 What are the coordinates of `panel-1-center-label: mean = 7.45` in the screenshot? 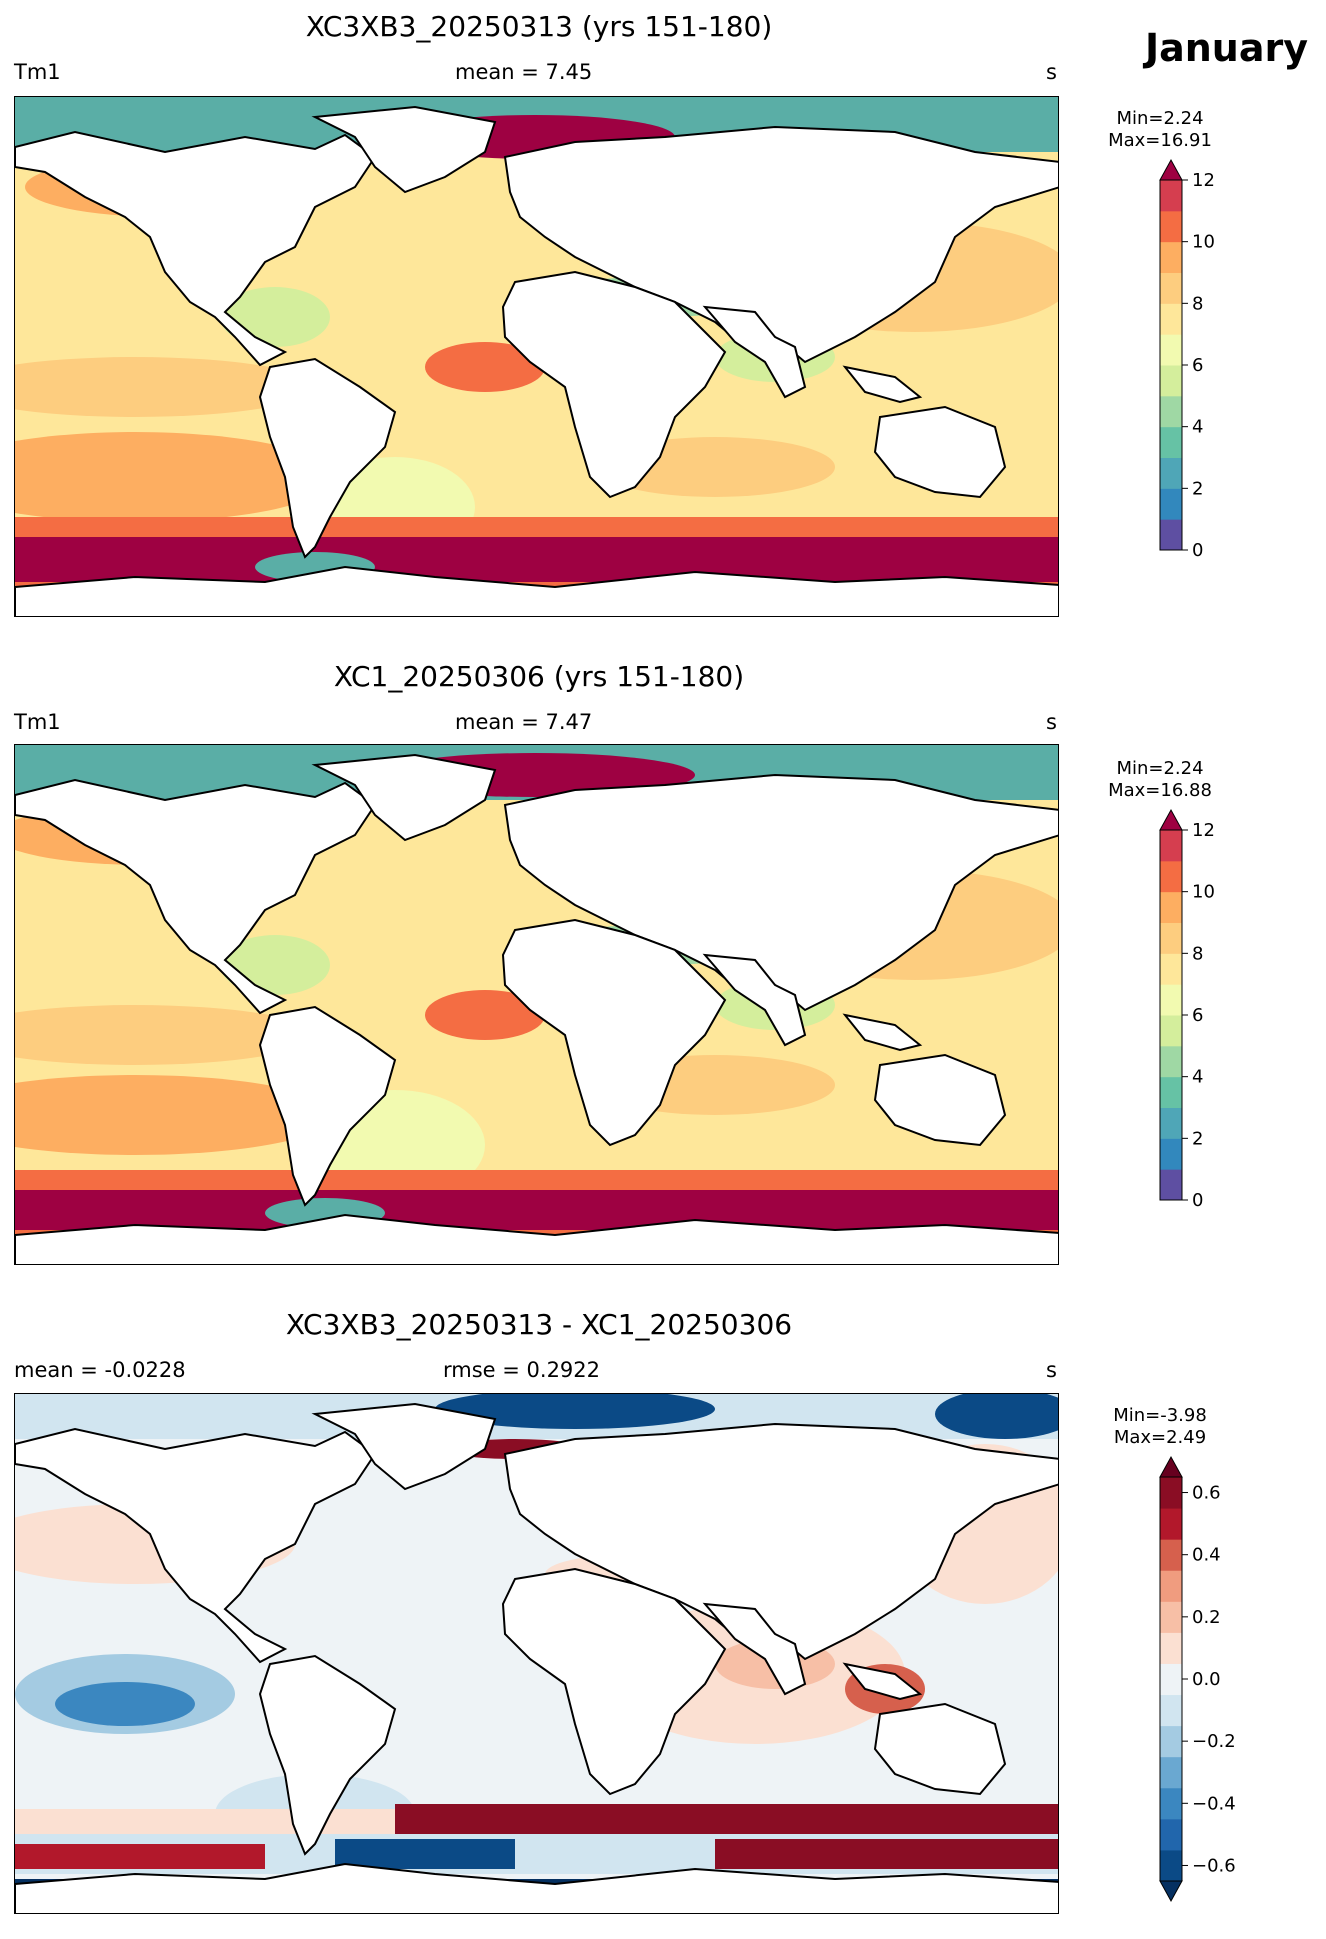 It's located at (524, 72).